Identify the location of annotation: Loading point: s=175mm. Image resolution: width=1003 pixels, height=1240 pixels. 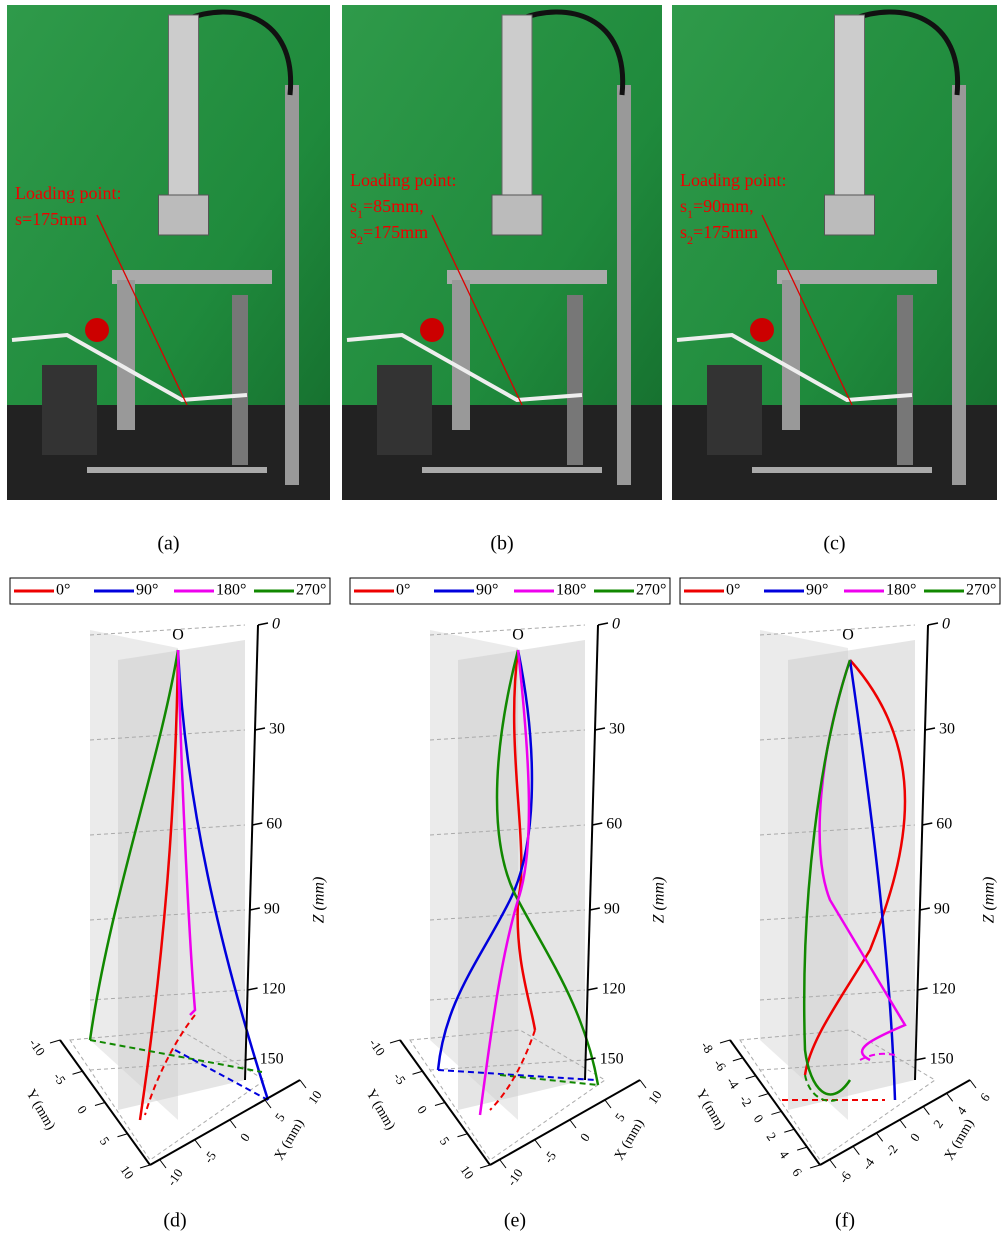
(68, 206).